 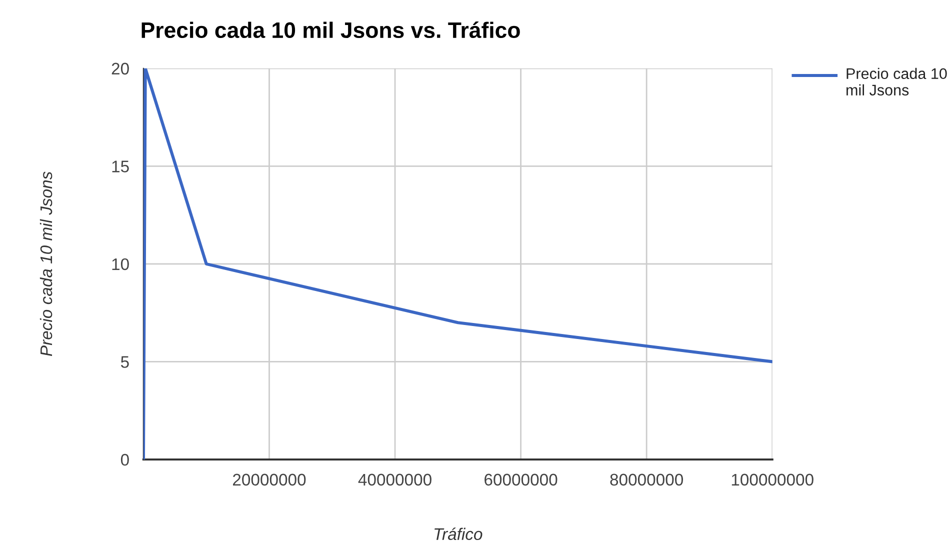 What do you see at coordinates (395, 480) in the screenshot?
I see `x-tick-label: 40000000` at bounding box center [395, 480].